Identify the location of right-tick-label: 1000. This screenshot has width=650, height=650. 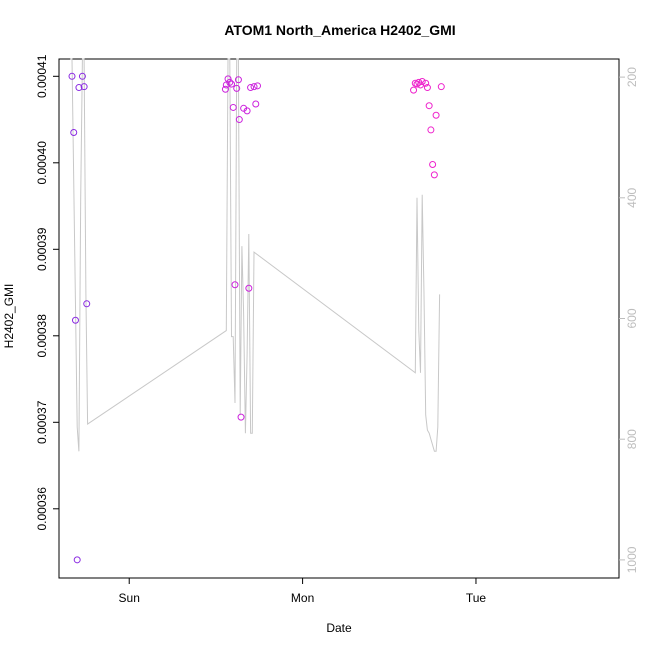
(632, 559).